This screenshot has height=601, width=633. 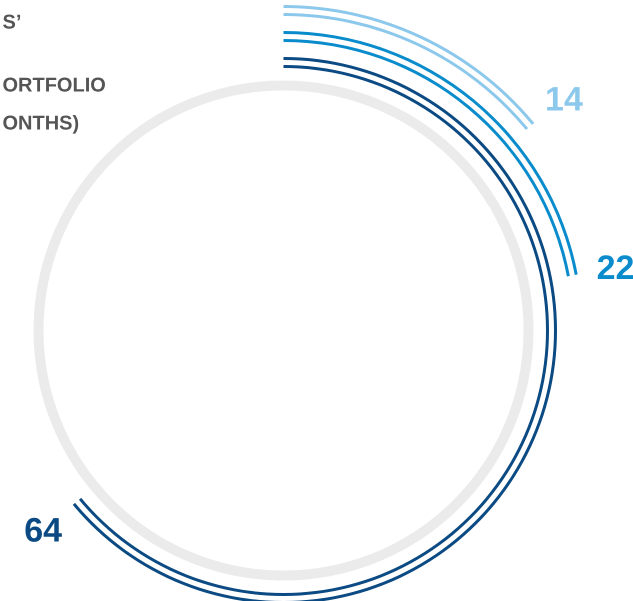 I want to click on text: ORTFOLIO, so click(x=54, y=85).